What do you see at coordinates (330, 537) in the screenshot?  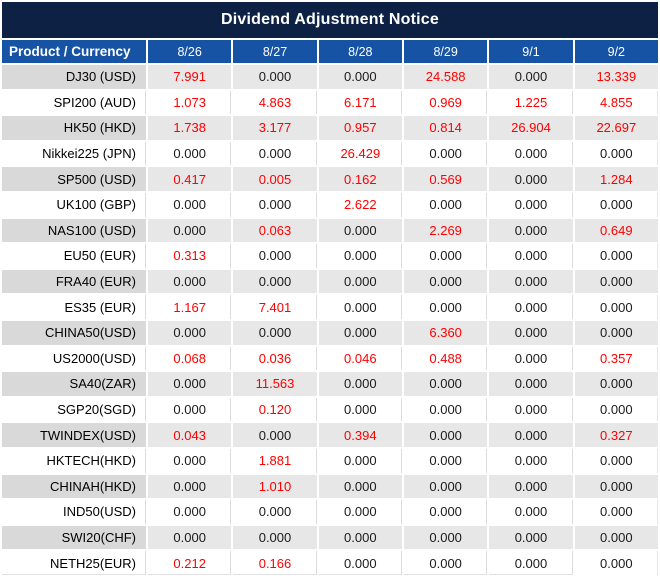 I see `table-row: SWI20(CHF) 0.000 0.000 0.000 0.000 0.000 0.000` at bounding box center [330, 537].